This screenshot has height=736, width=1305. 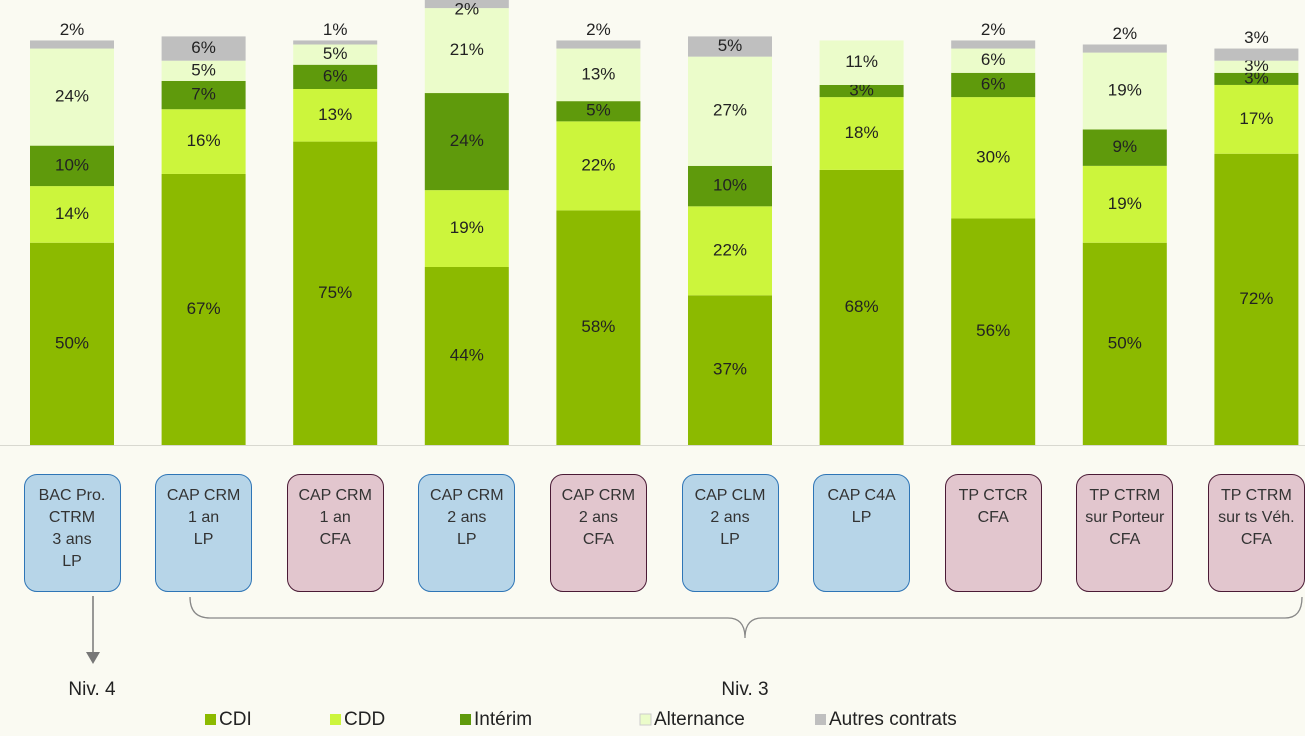 What do you see at coordinates (204, 533) in the screenshot?
I see `category-label: CAP CRM 1 an LP` at bounding box center [204, 533].